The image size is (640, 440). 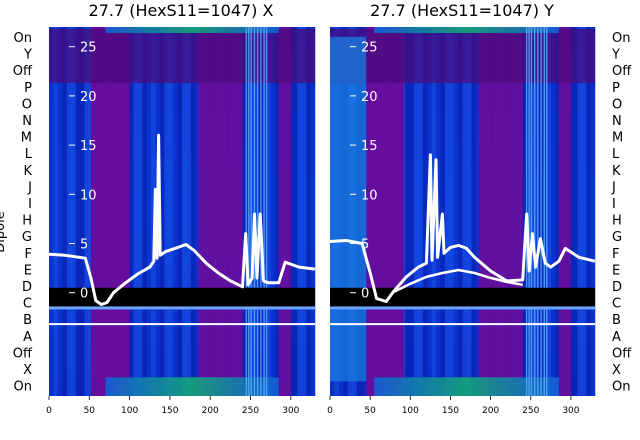 What do you see at coordinates (27, 320) in the screenshot?
I see `dipole-label: B` at bounding box center [27, 320].